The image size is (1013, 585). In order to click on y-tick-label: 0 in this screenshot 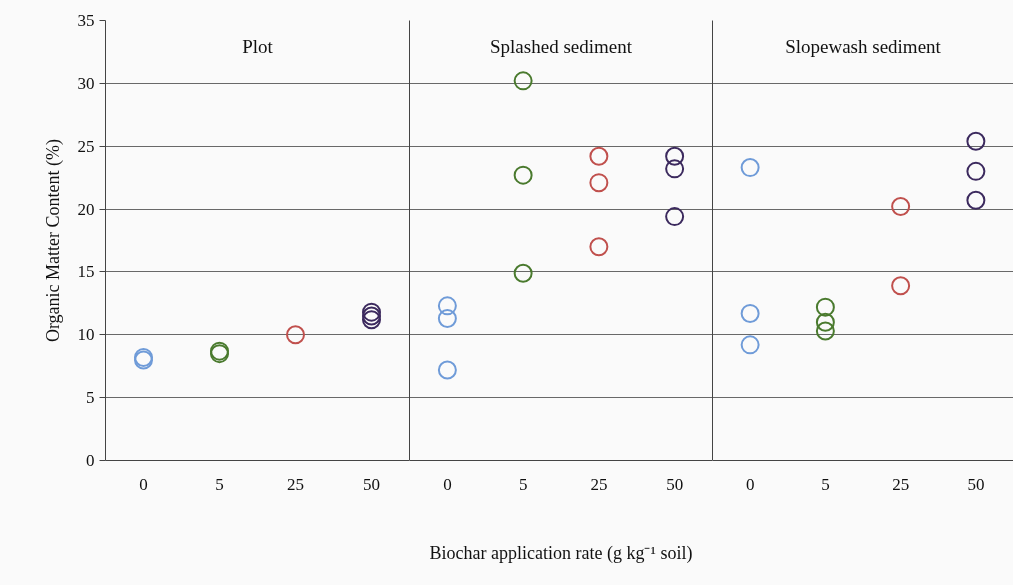, I will do `click(90, 460)`.